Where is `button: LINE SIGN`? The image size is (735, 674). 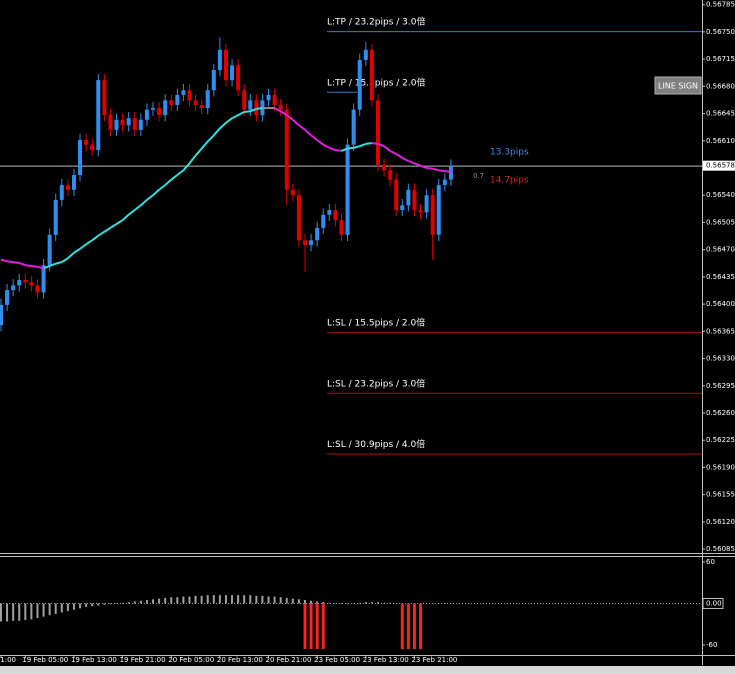
button: LINE SIGN is located at coordinates (678, 85).